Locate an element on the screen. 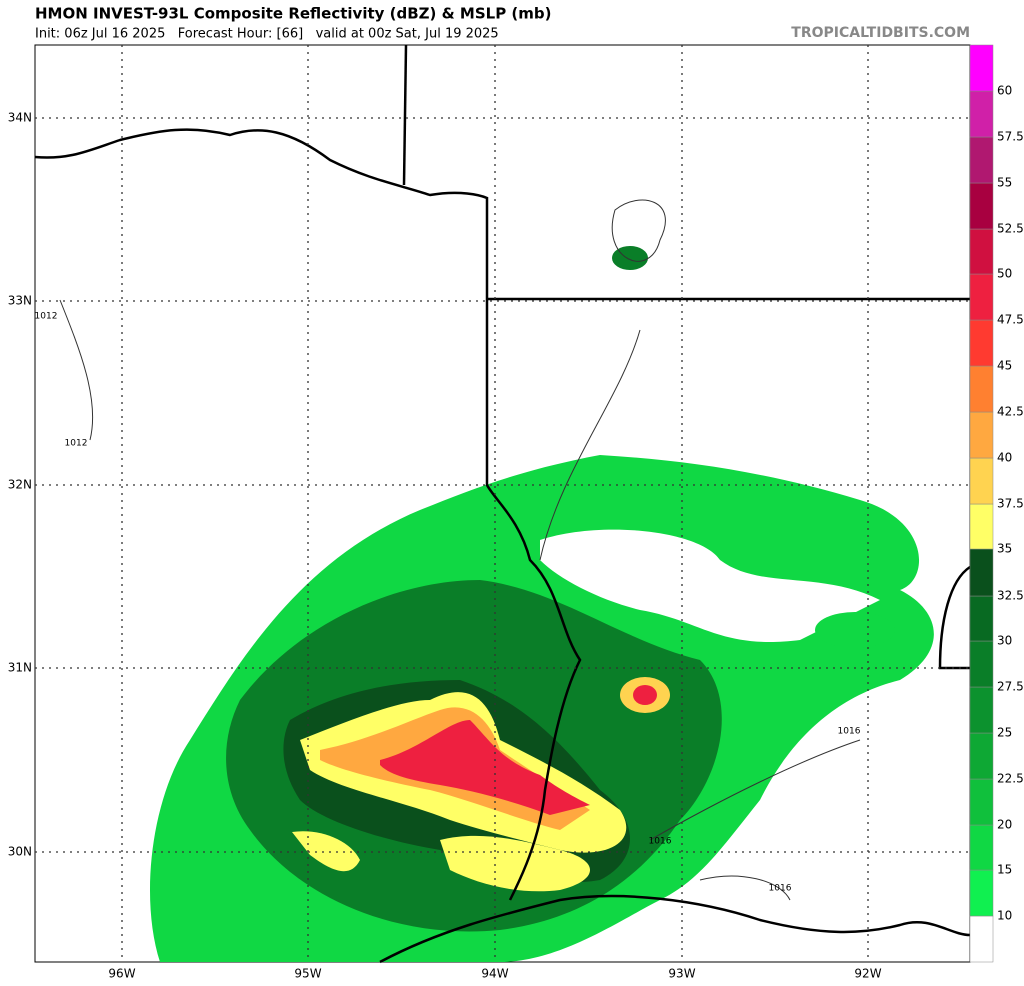  colorbar-label: 30 is located at coordinates (1004, 641).